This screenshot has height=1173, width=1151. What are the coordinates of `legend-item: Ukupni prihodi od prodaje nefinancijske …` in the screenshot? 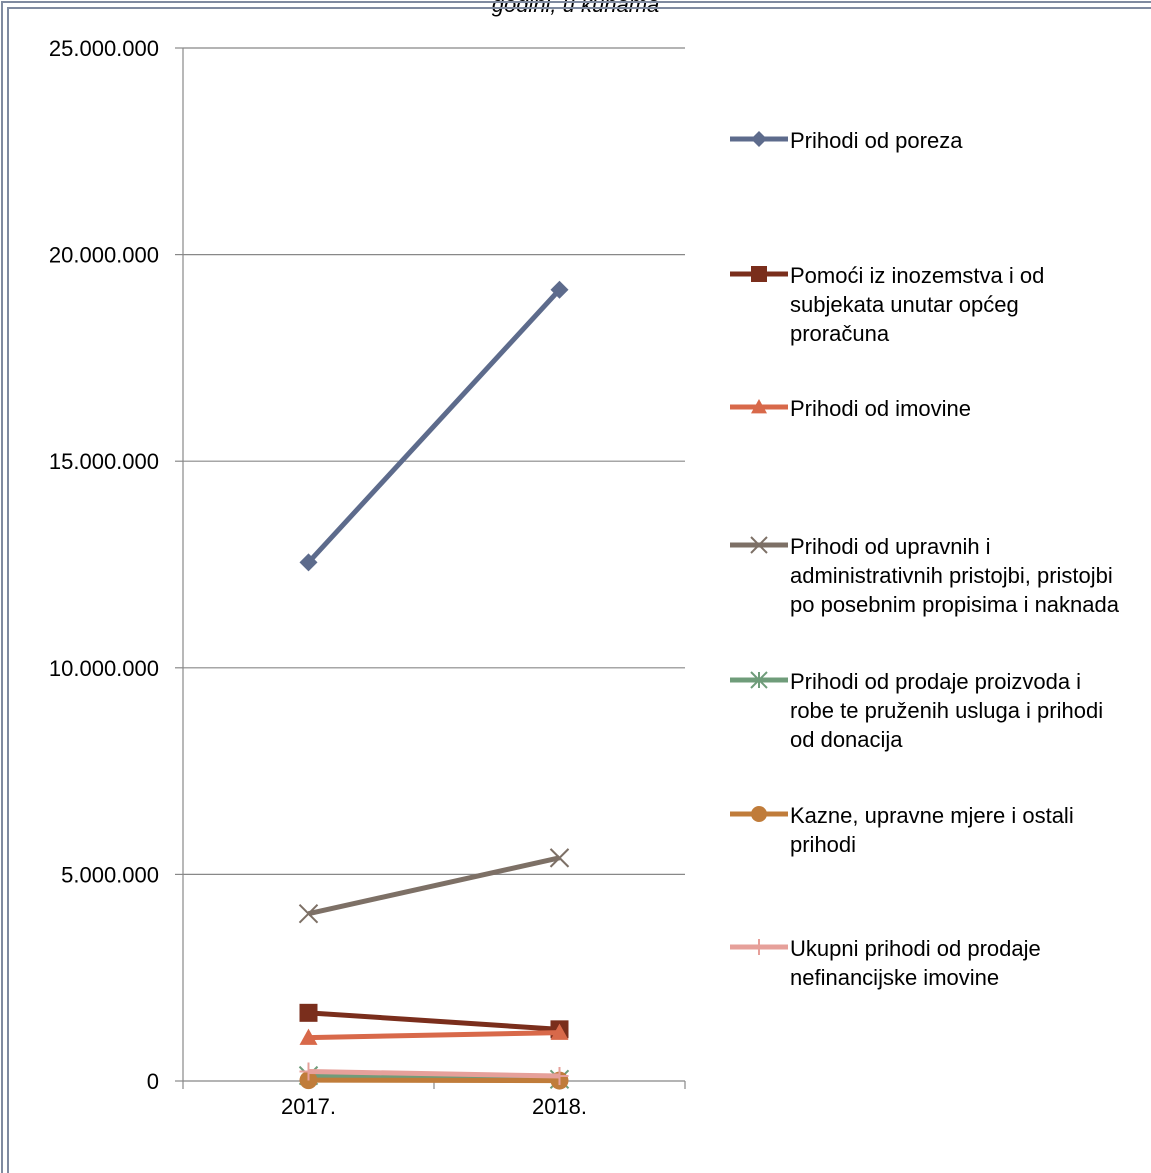 It's located at (924, 963).